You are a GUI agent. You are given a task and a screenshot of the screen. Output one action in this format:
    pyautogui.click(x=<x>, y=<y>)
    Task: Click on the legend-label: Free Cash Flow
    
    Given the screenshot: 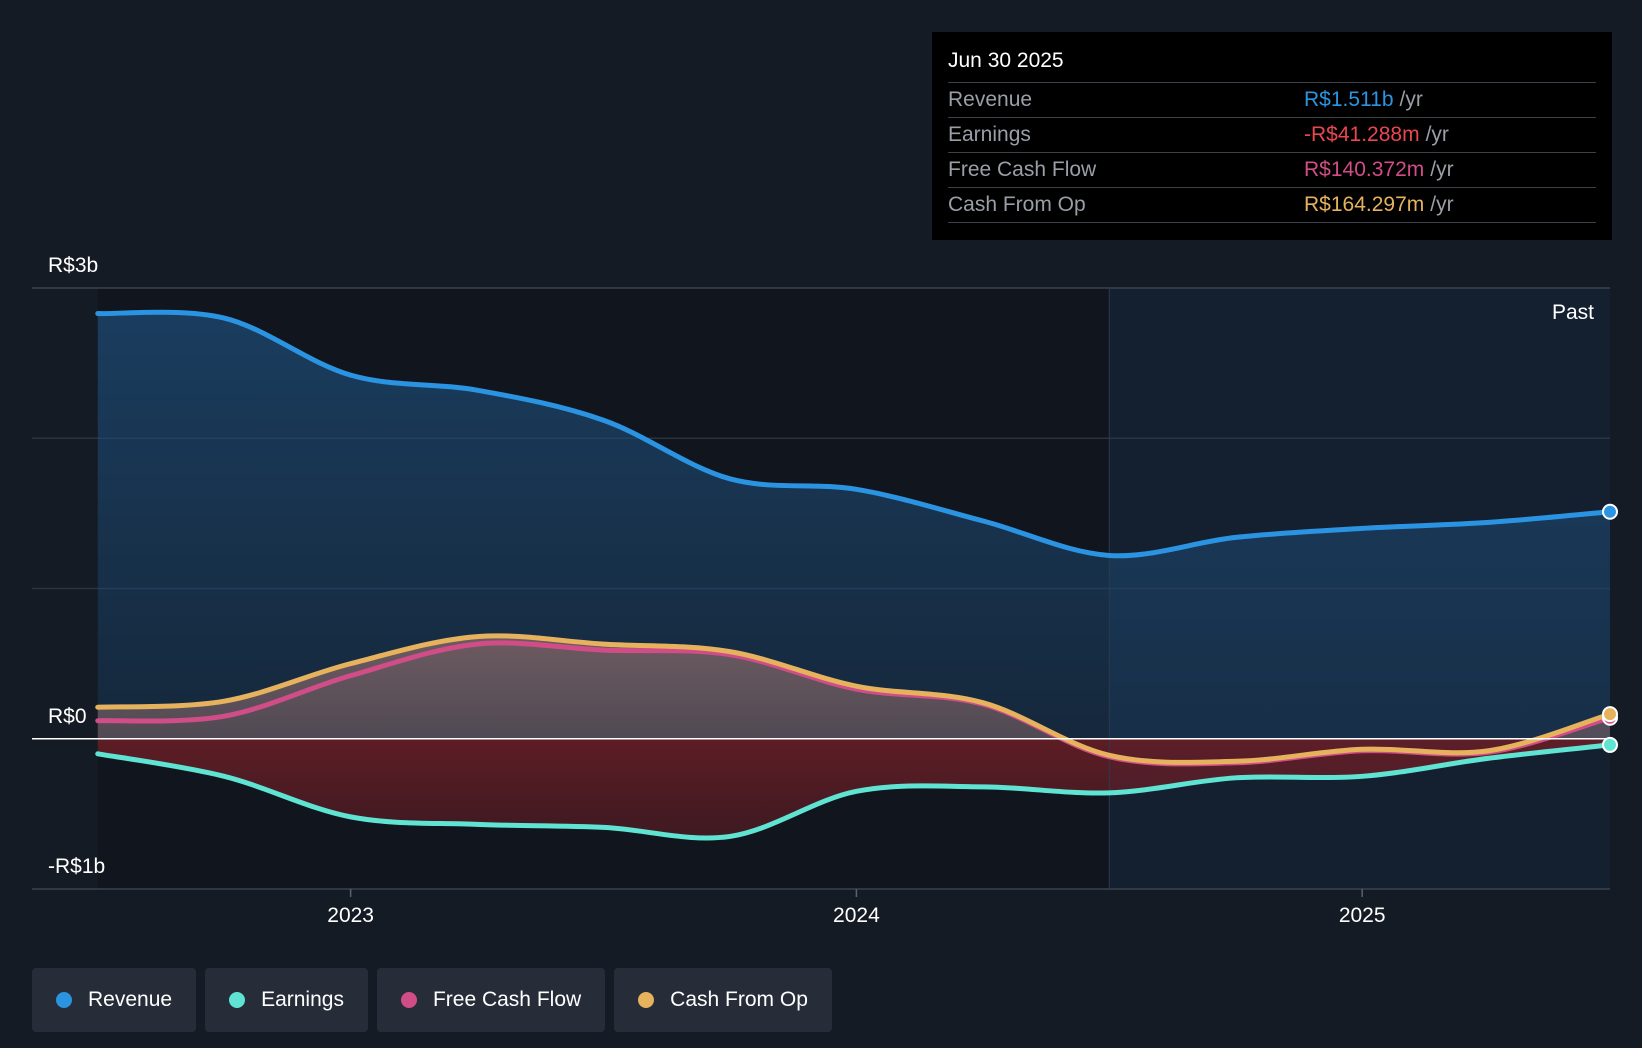 What is the action you would take?
    pyautogui.click(x=507, y=999)
    